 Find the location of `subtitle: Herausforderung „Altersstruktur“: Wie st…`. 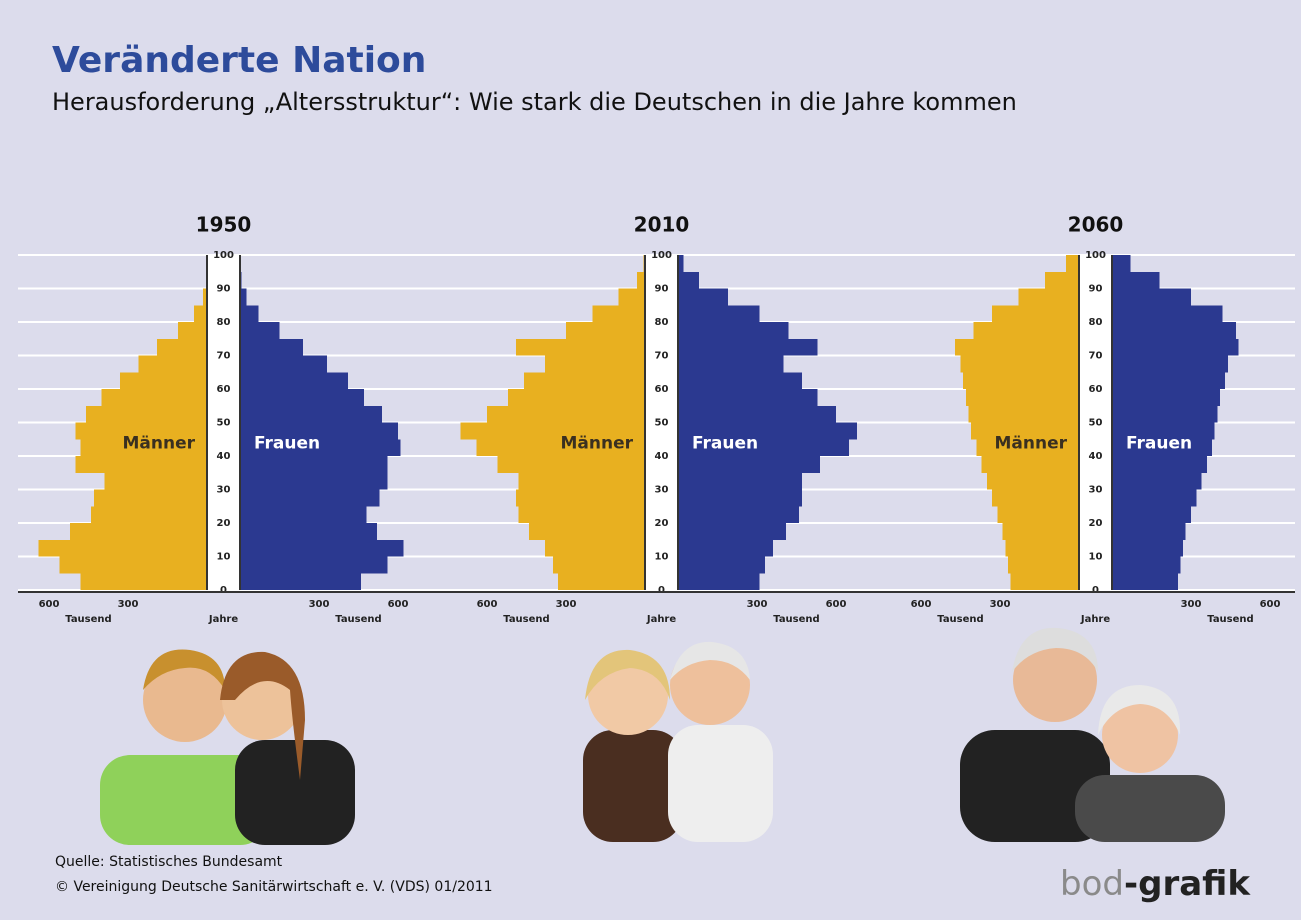

subtitle: Herausforderung „Altersstruktur“: Wie st… is located at coordinates (534, 102).